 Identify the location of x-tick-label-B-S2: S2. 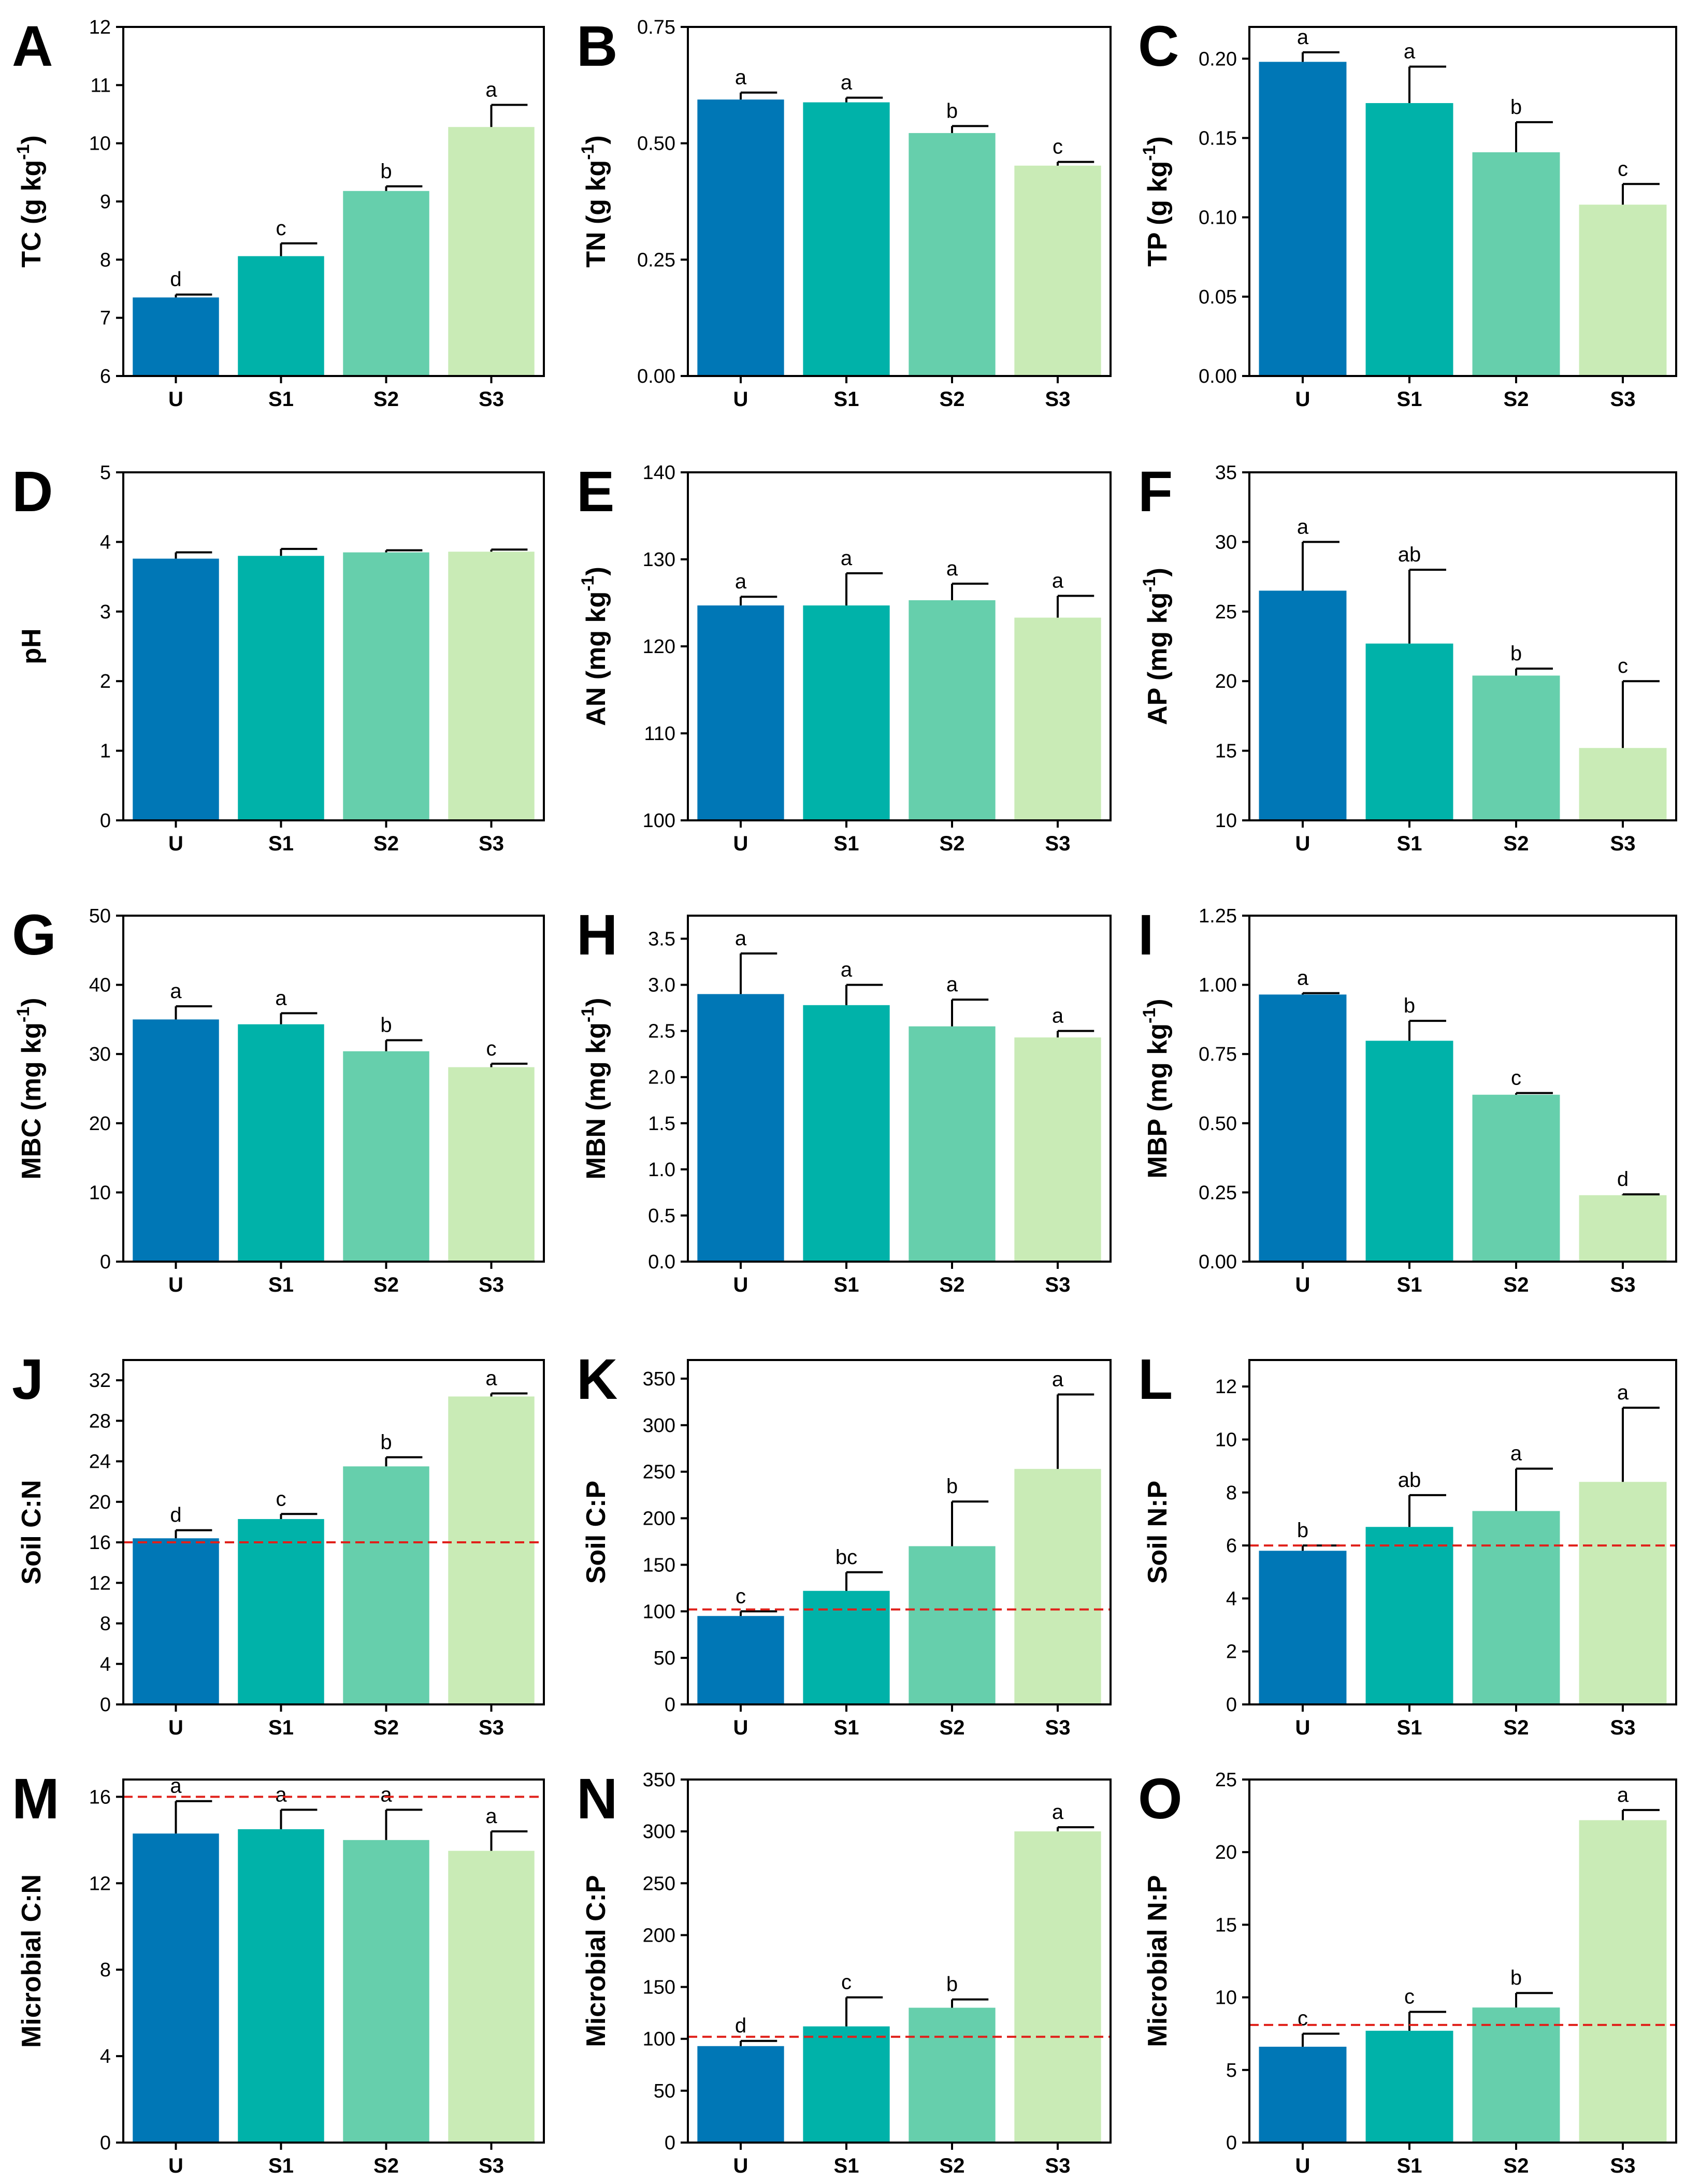
(953, 399).